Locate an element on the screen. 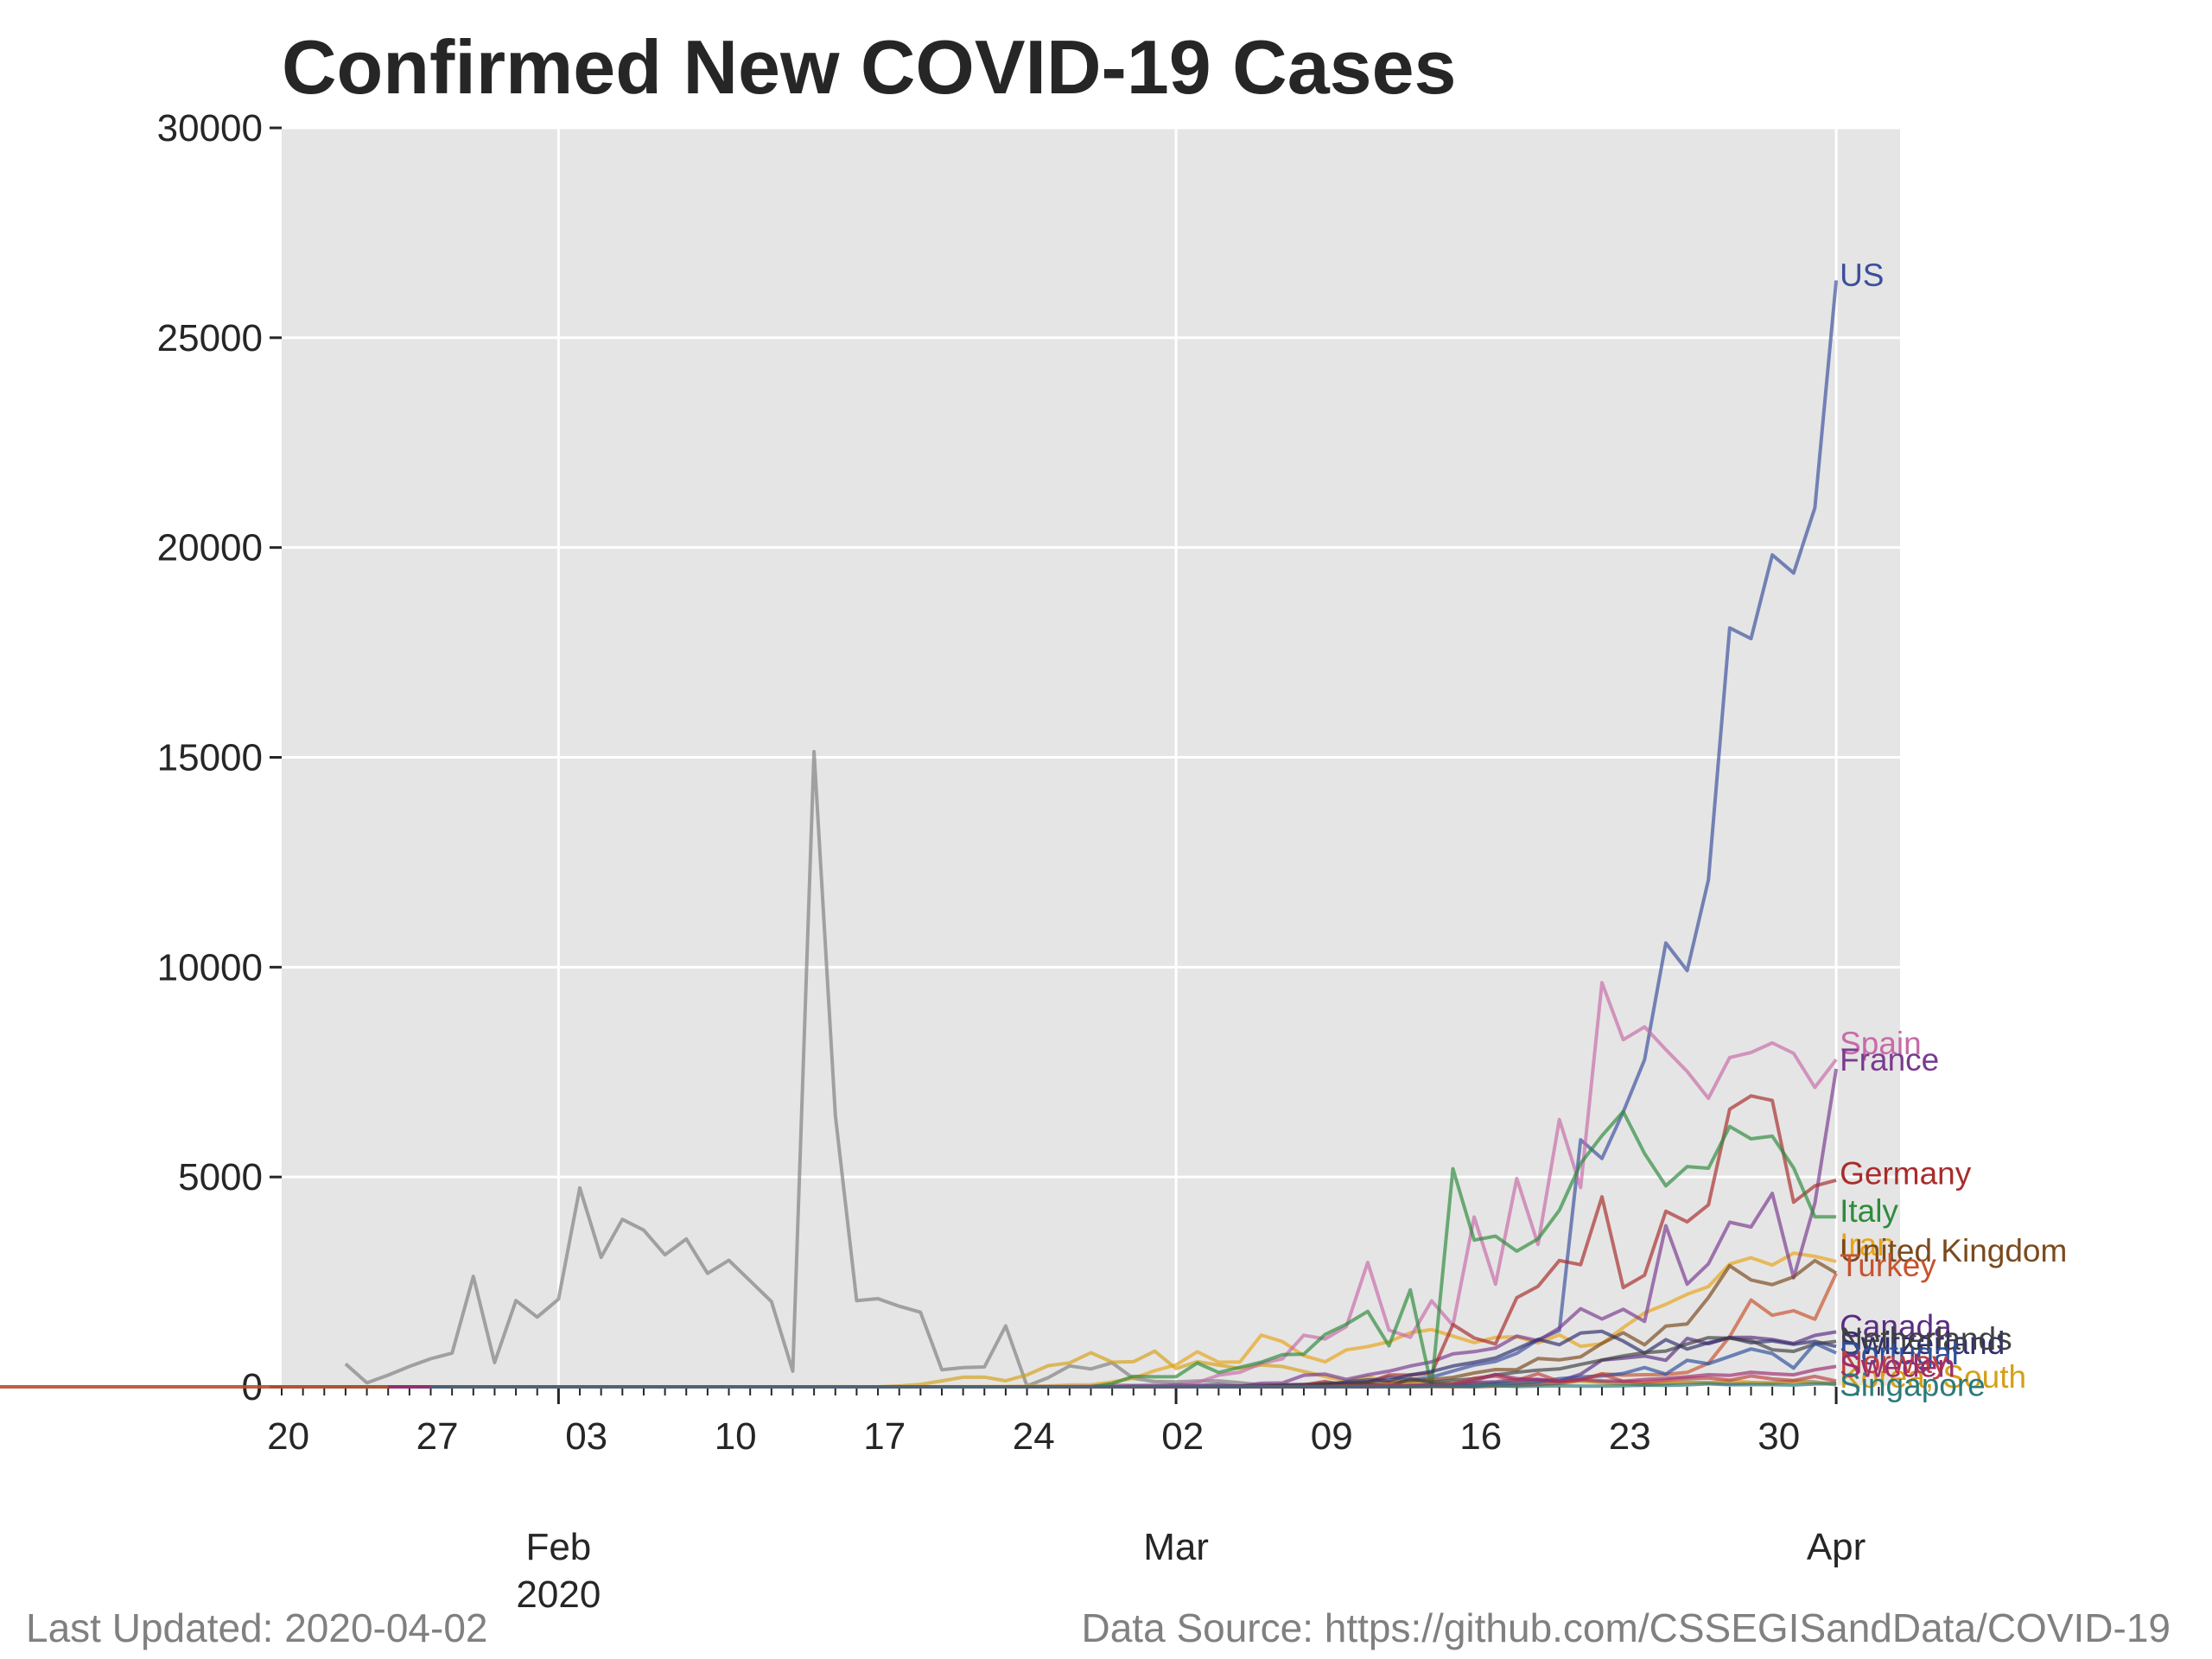 The height and width of the screenshot is (1659, 2212). x-tick-label: 10 is located at coordinates (736, 1436).